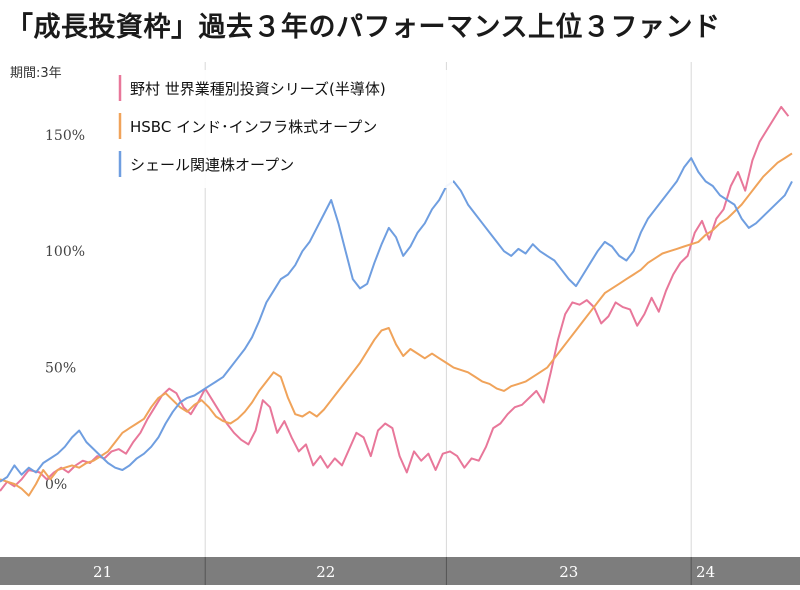 This screenshot has height=590, width=800. I want to click on y-tick-label: 0%, so click(56, 485).